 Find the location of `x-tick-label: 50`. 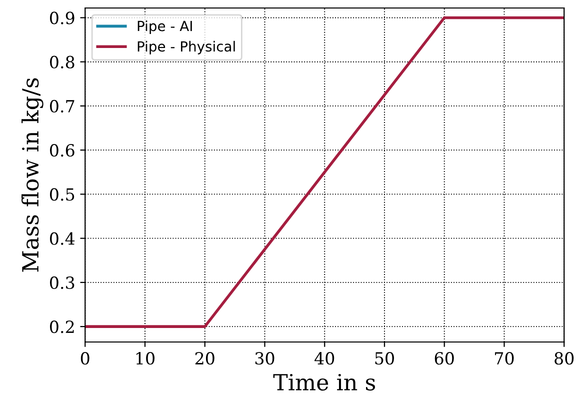

x-tick-label: 50 is located at coordinates (384, 358).